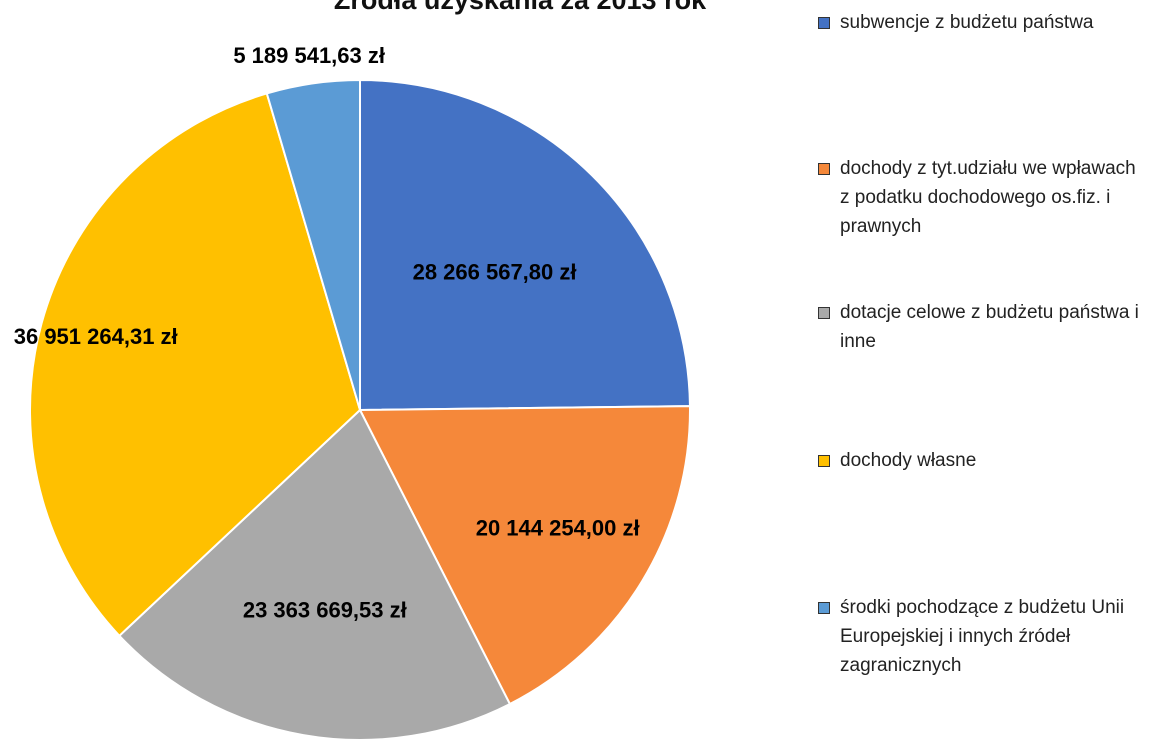 The image size is (1152, 740). Describe the element at coordinates (495, 272) in the screenshot. I see `data-label: 28 266 567,80 zł` at that location.